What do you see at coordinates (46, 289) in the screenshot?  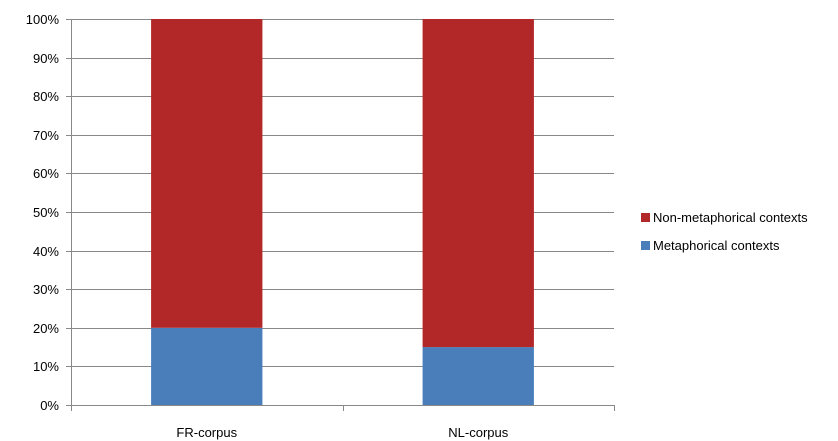 I see `y-tick-label: 30%` at bounding box center [46, 289].